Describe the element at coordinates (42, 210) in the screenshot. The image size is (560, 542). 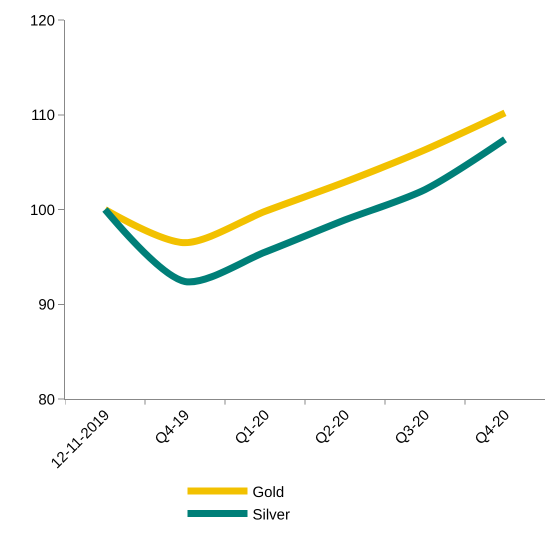
I see `y-tick-label: 100` at that location.